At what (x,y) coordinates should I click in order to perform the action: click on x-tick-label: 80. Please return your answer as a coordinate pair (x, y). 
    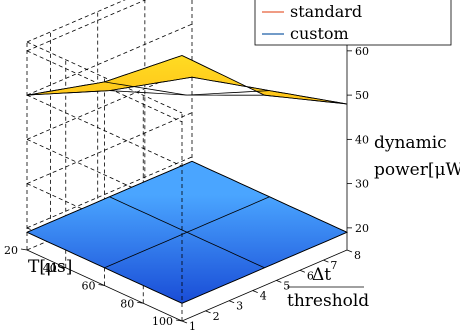
    Looking at the image, I should click on (127, 303).